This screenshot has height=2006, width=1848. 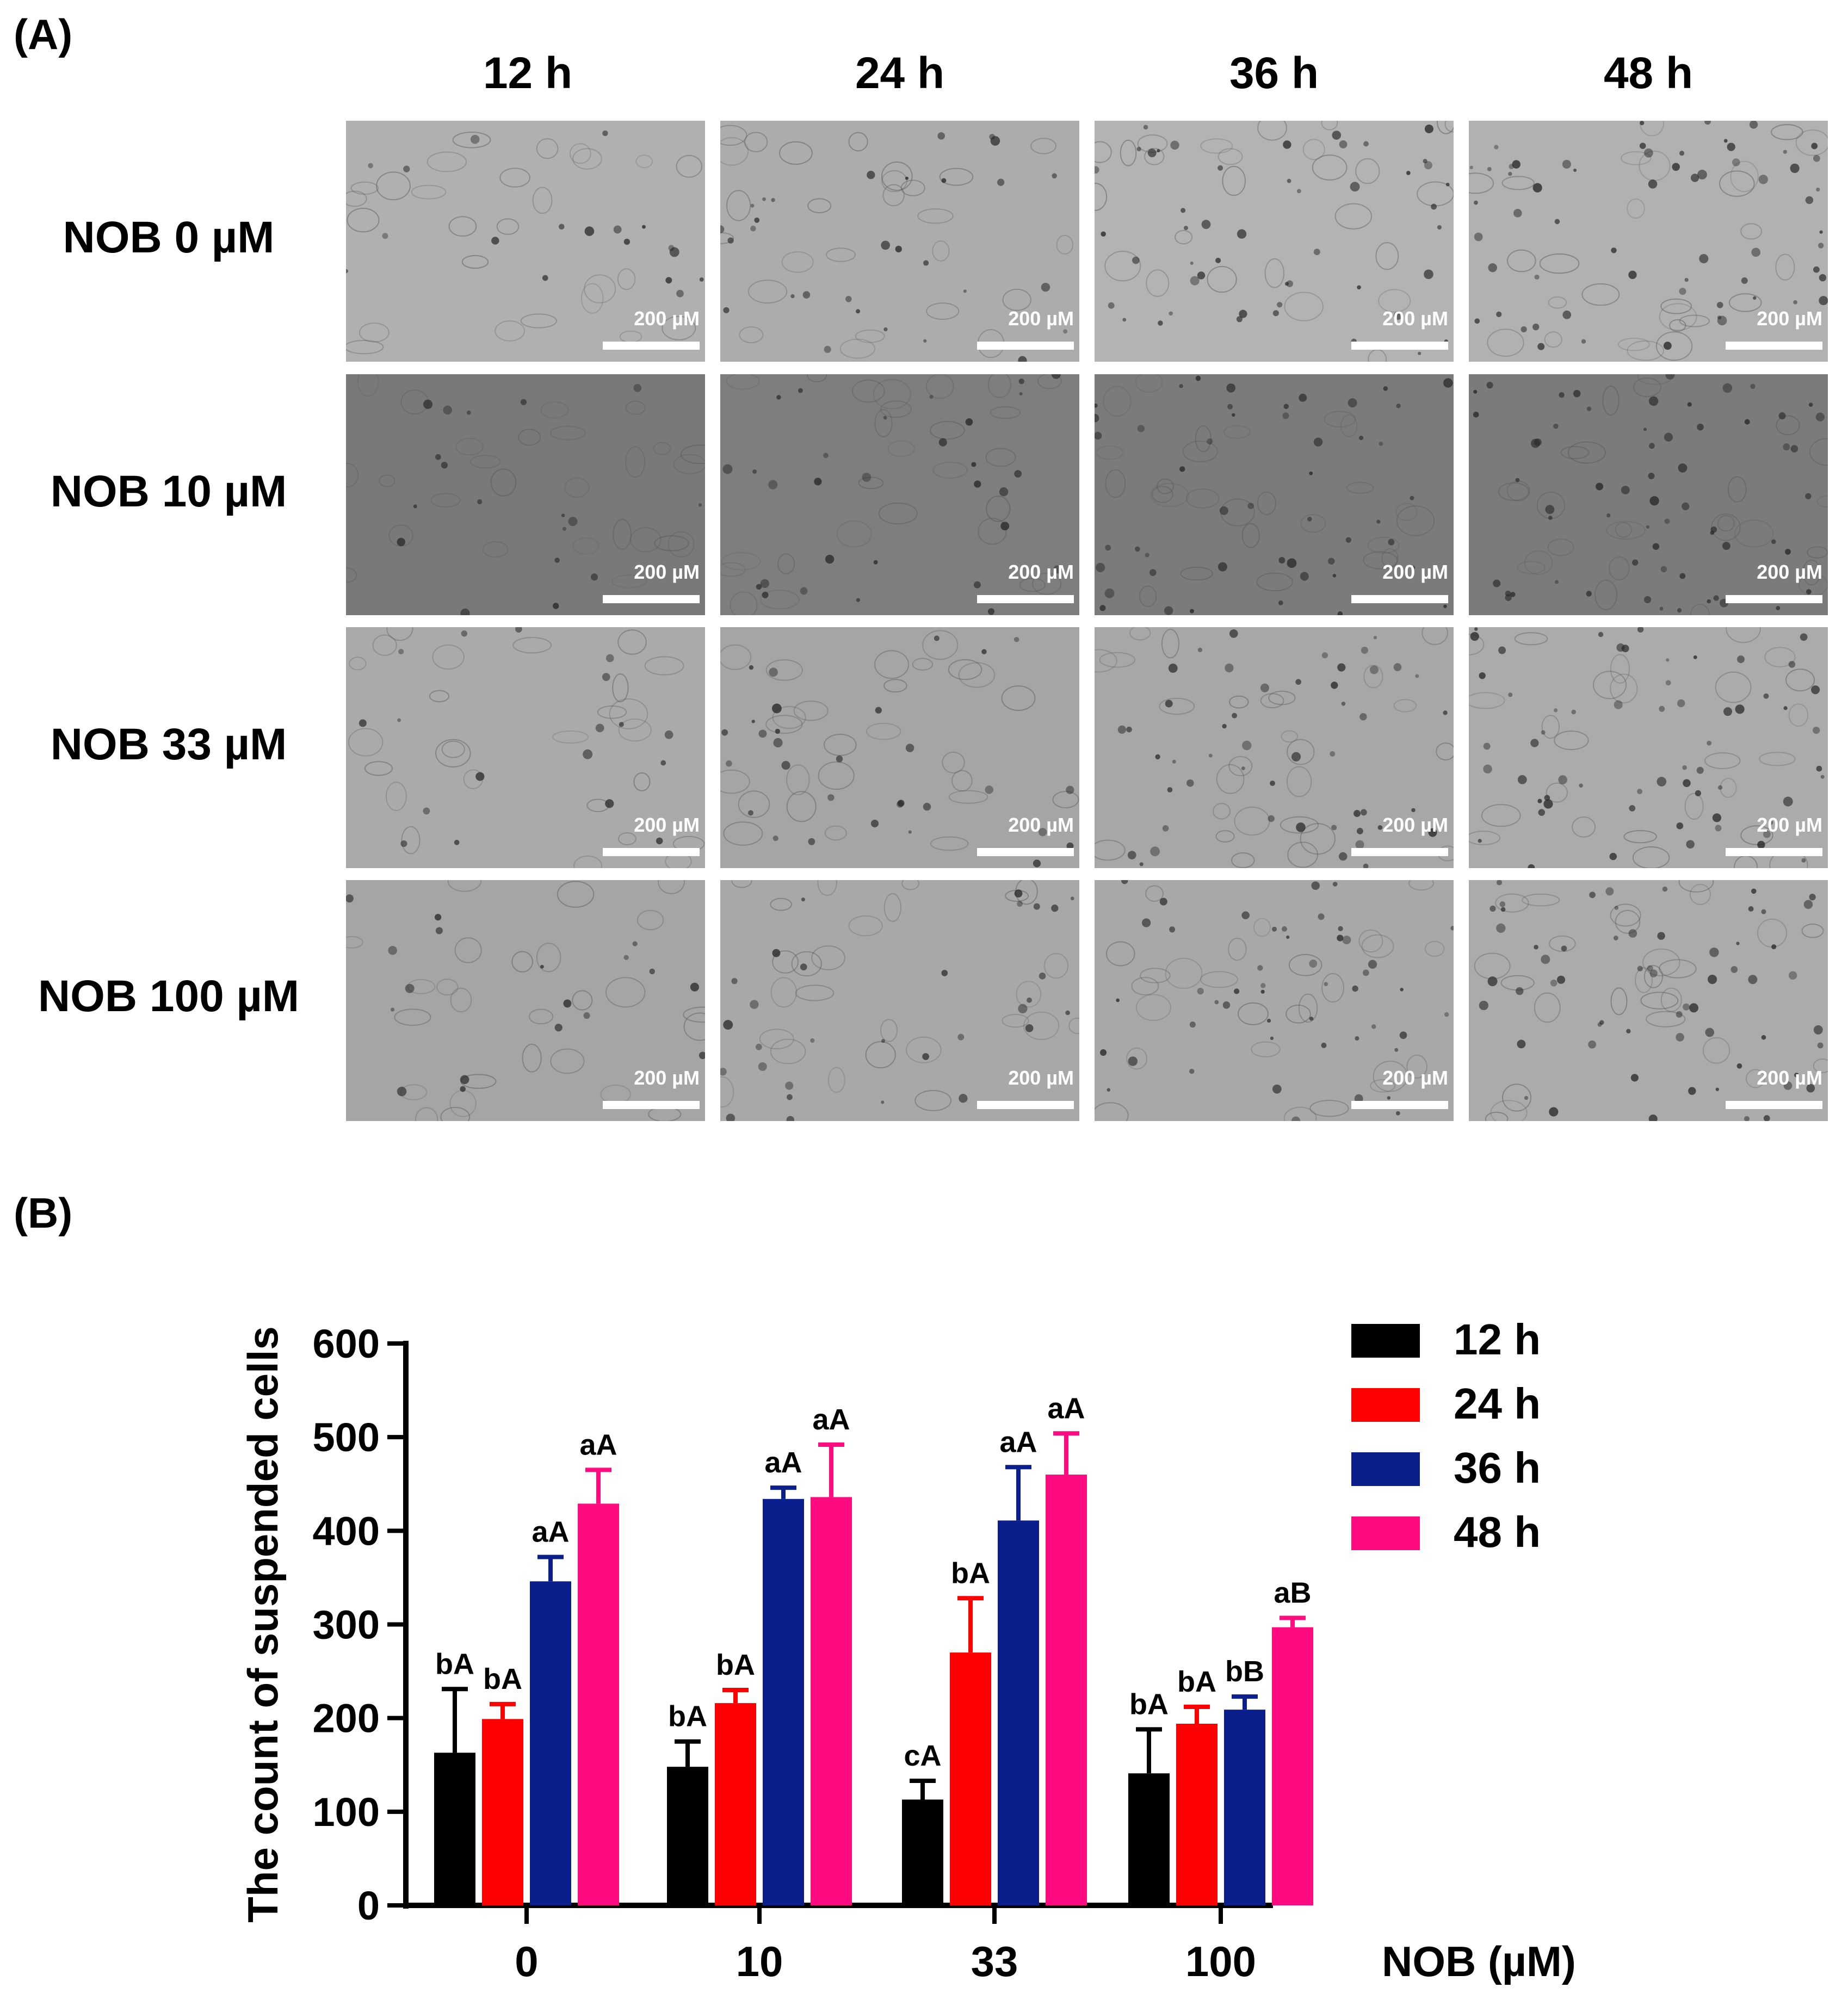 What do you see at coordinates (1648, 241) in the screenshot?
I see `micrograph-row1-col4: 200 µM` at bounding box center [1648, 241].